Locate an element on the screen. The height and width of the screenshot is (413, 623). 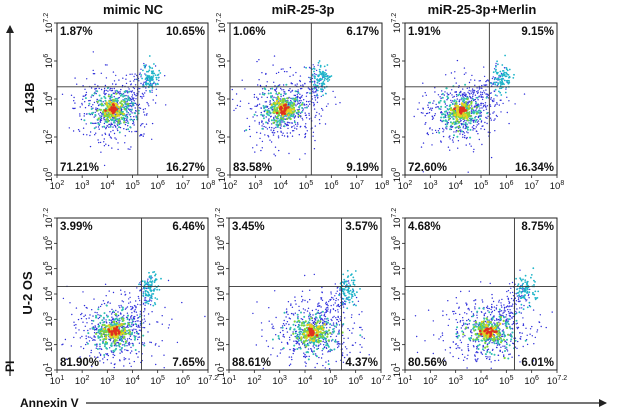
plot-frame is located at coordinates (306, 99).